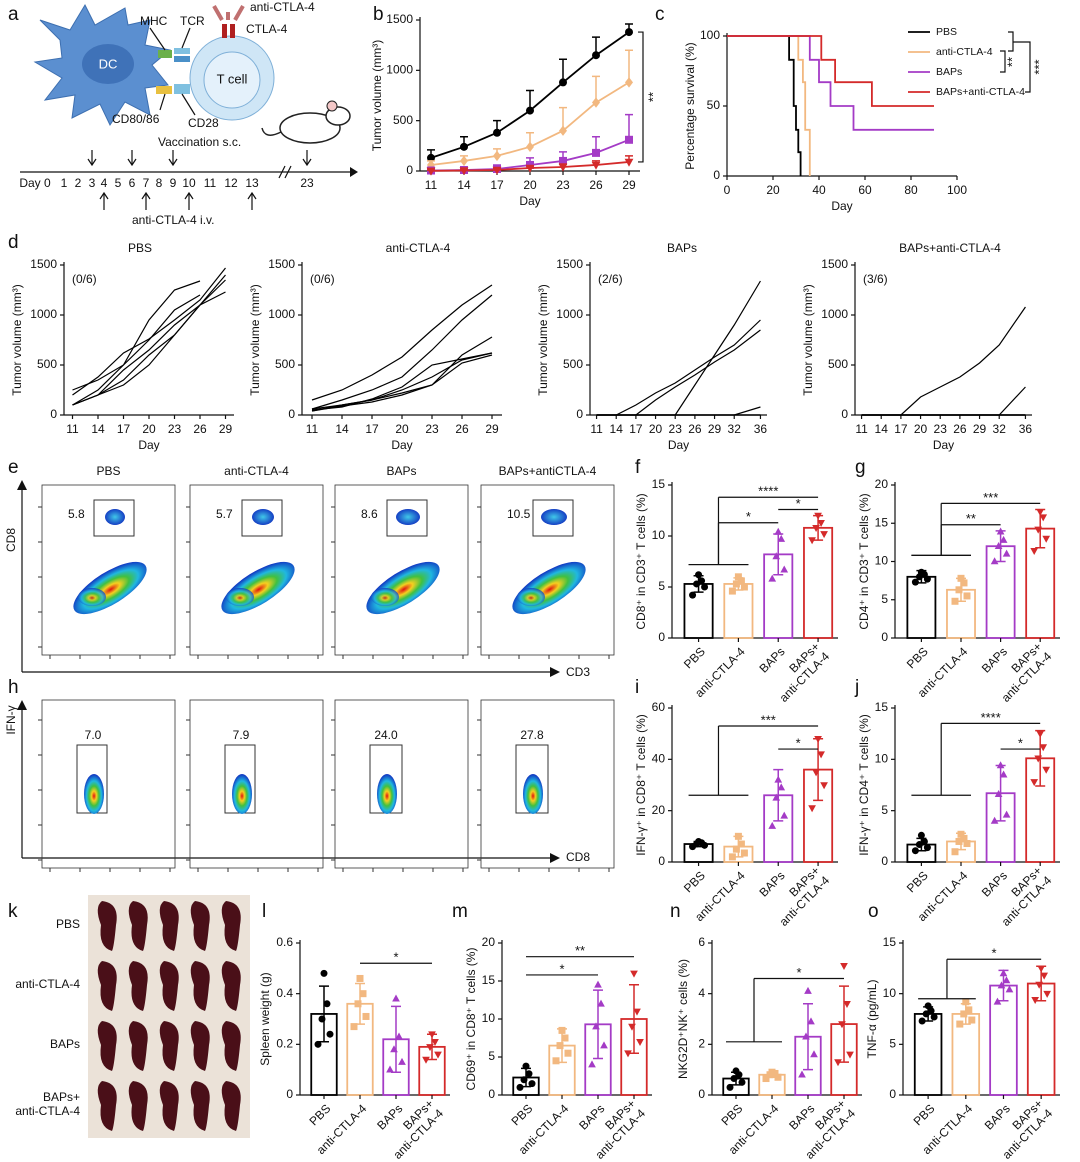 Image resolution: width=1080 pixels, height=1162 pixels. What do you see at coordinates (675, 911) in the screenshot?
I see `panel-letter: n` at bounding box center [675, 911].